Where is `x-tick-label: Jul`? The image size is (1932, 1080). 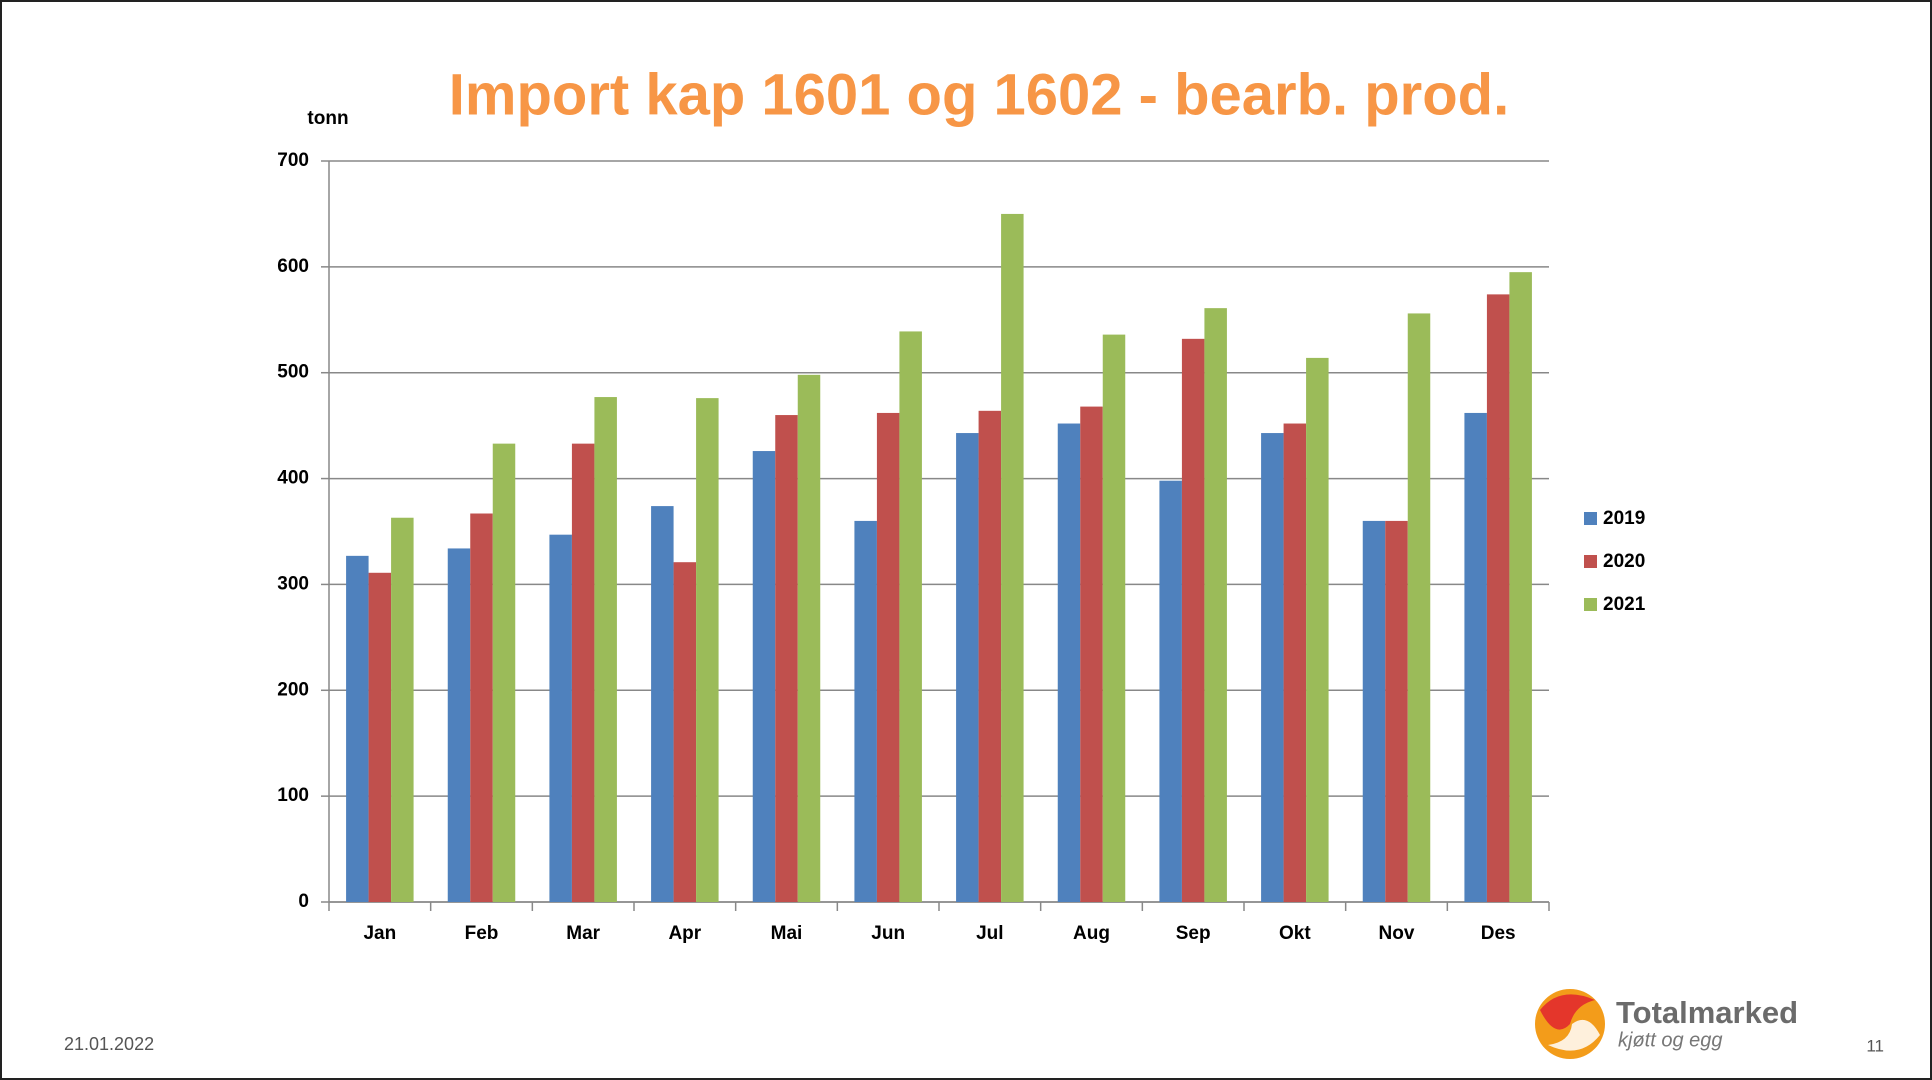 x-tick-label: Jul is located at coordinates (989, 933).